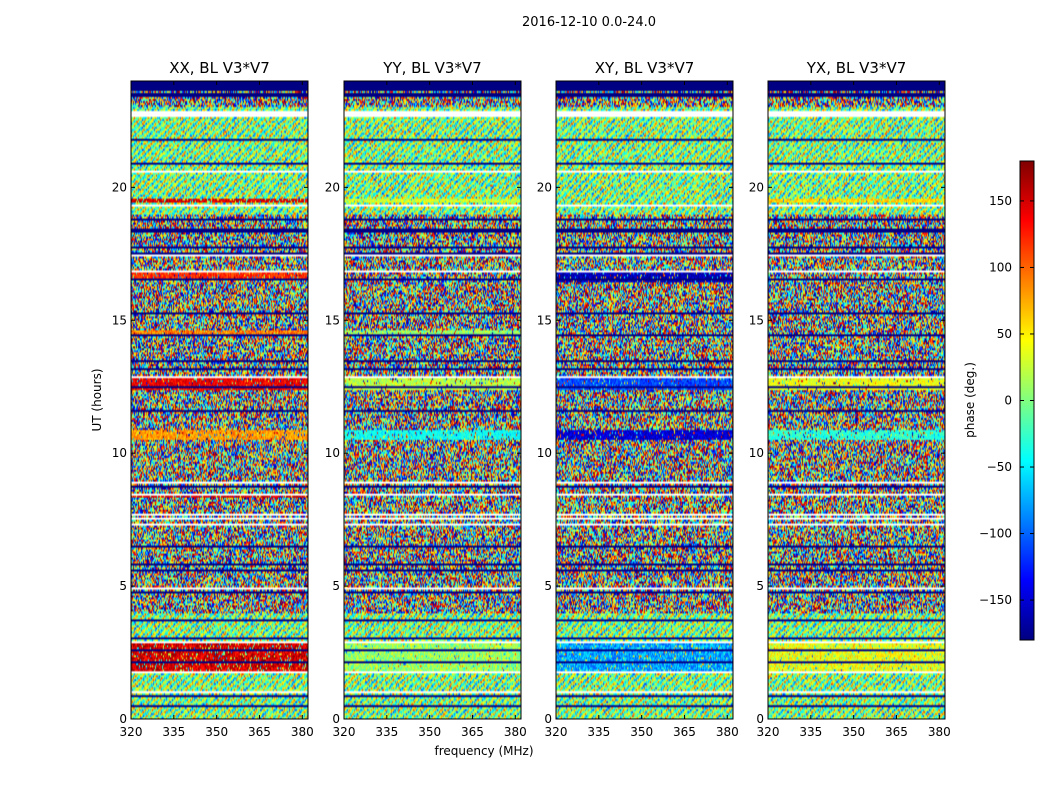  Describe the element at coordinates (970, 400) in the screenshot. I see `colorbar-label: phase (deg.)` at that location.